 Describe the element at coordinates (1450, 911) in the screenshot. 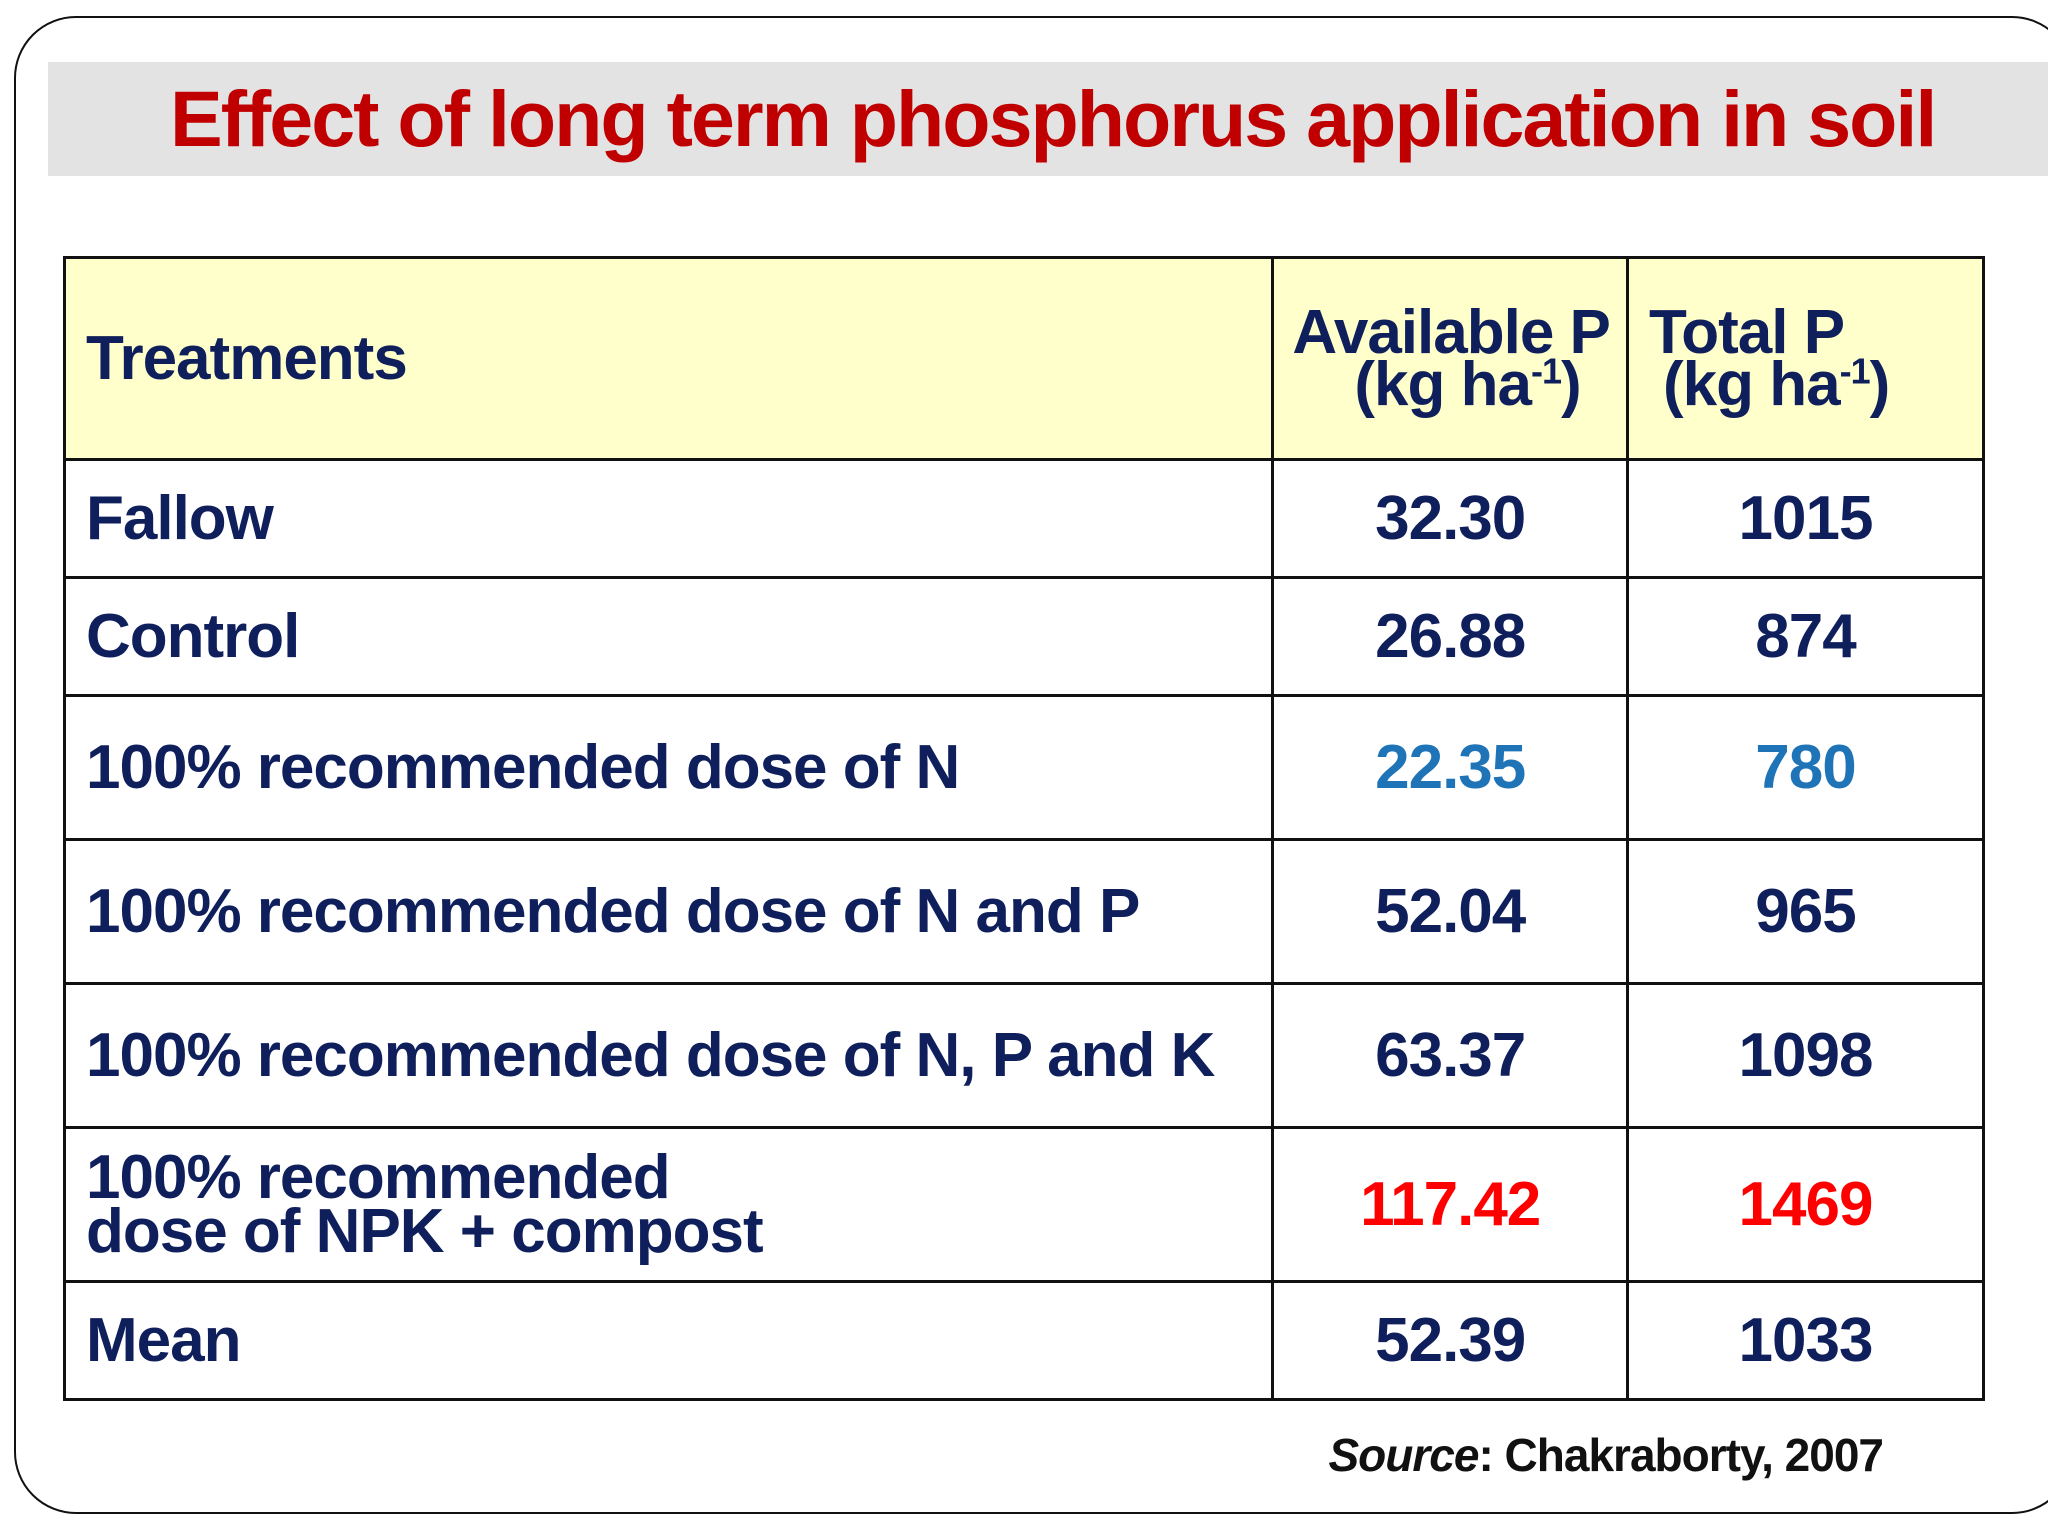

I see `available-p-cell: 52.04` at that location.